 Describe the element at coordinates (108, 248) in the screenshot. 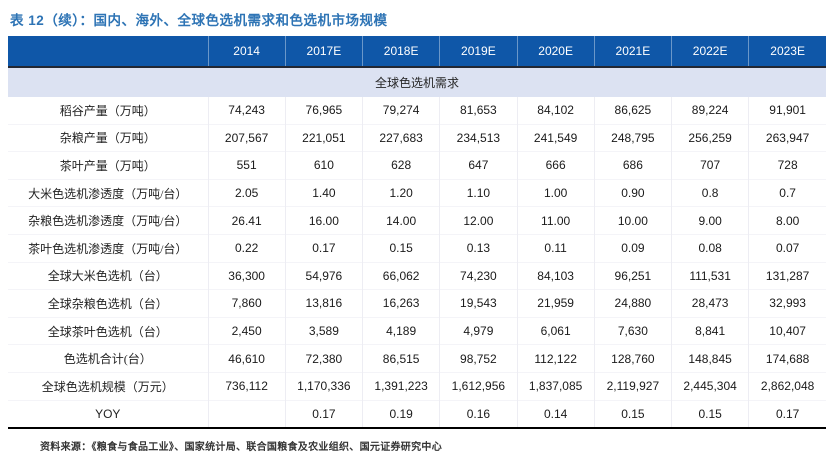

I see `row-label: 茶叶色选机渗透度（万吨/台）` at that location.